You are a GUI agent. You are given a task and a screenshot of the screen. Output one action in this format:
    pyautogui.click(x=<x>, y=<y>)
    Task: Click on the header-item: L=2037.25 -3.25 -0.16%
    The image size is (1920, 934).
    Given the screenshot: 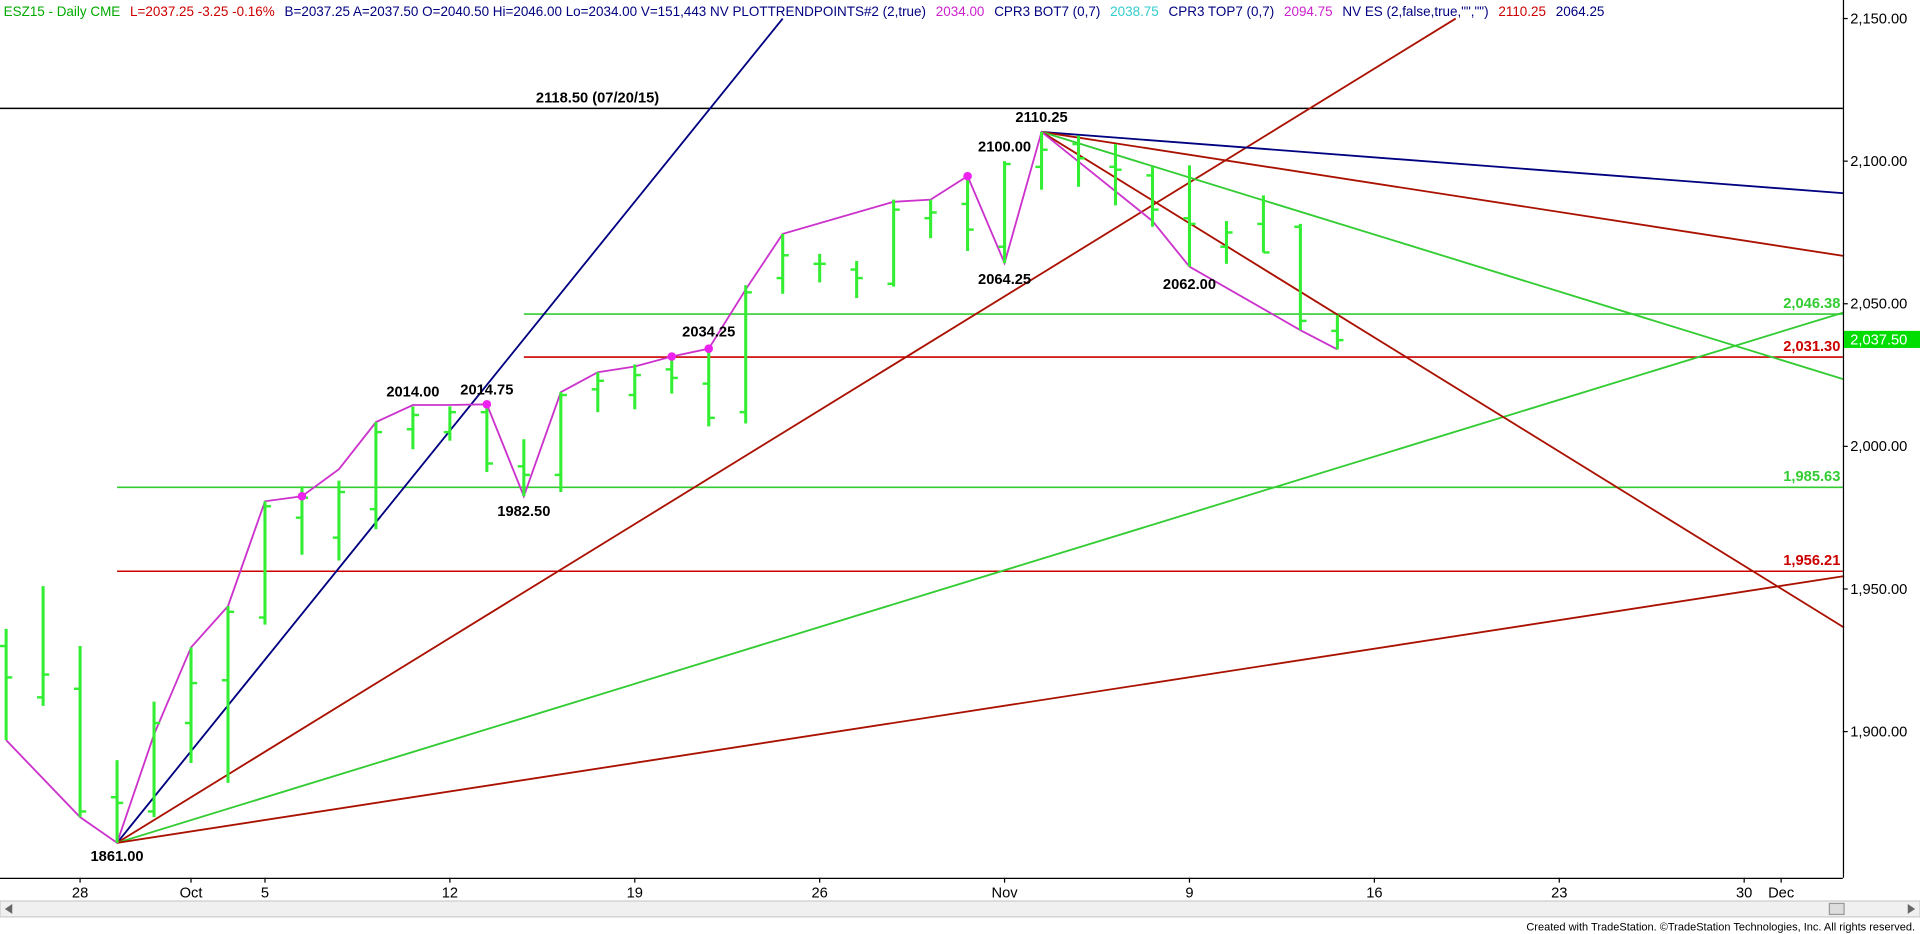 What is the action you would take?
    pyautogui.click(x=202, y=11)
    